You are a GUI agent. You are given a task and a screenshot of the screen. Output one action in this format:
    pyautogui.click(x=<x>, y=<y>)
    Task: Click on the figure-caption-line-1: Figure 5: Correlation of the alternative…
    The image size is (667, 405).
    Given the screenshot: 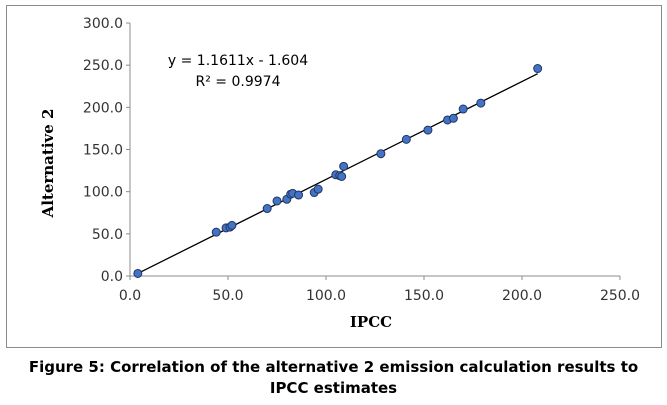 What is the action you would take?
    pyautogui.click(x=333, y=367)
    